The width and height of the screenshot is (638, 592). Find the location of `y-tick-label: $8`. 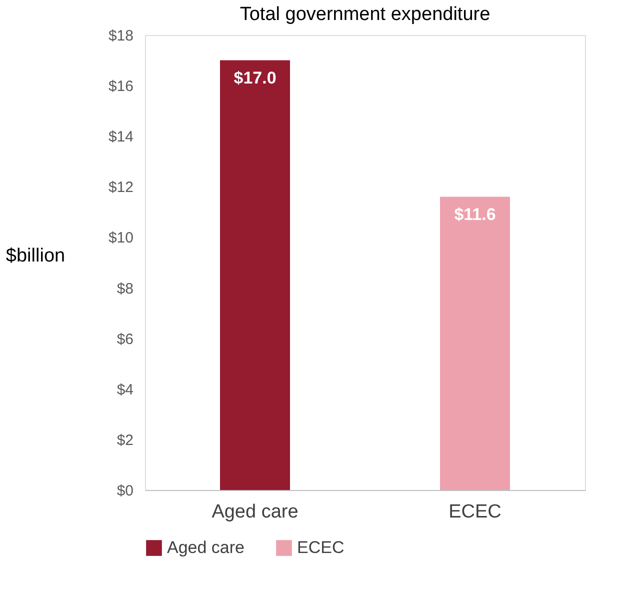

y-tick-label: $8 is located at coordinates (125, 289).